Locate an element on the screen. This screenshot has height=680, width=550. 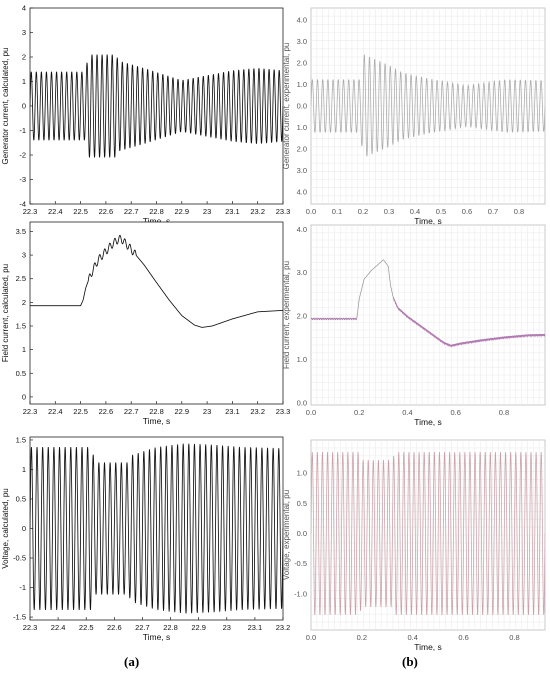
y-tick-label: 3.5 is located at coordinates (21, 231).